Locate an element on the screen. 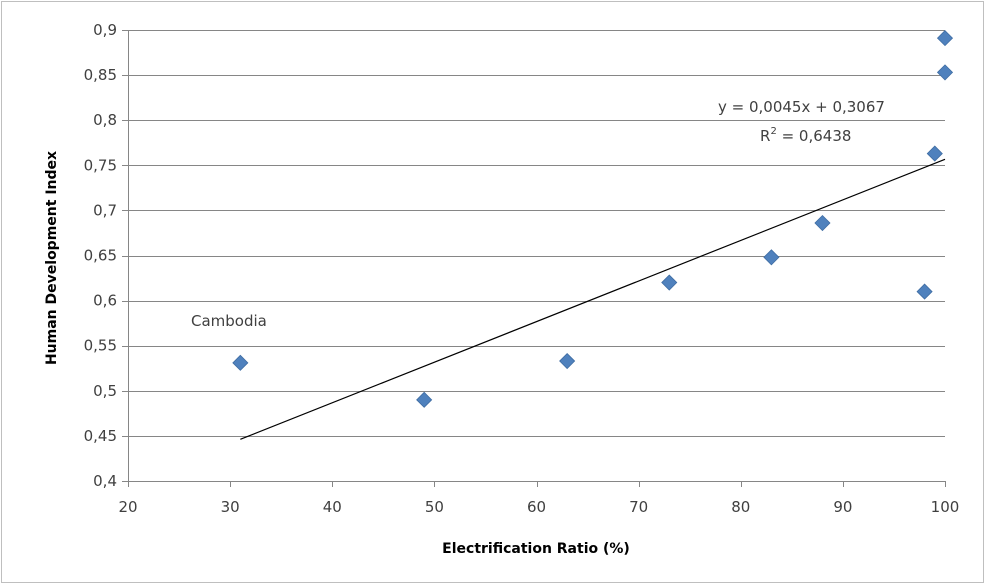  x-tick-labels: 20 30 40 50 60 70 80 90 100 is located at coordinates (538, 507).